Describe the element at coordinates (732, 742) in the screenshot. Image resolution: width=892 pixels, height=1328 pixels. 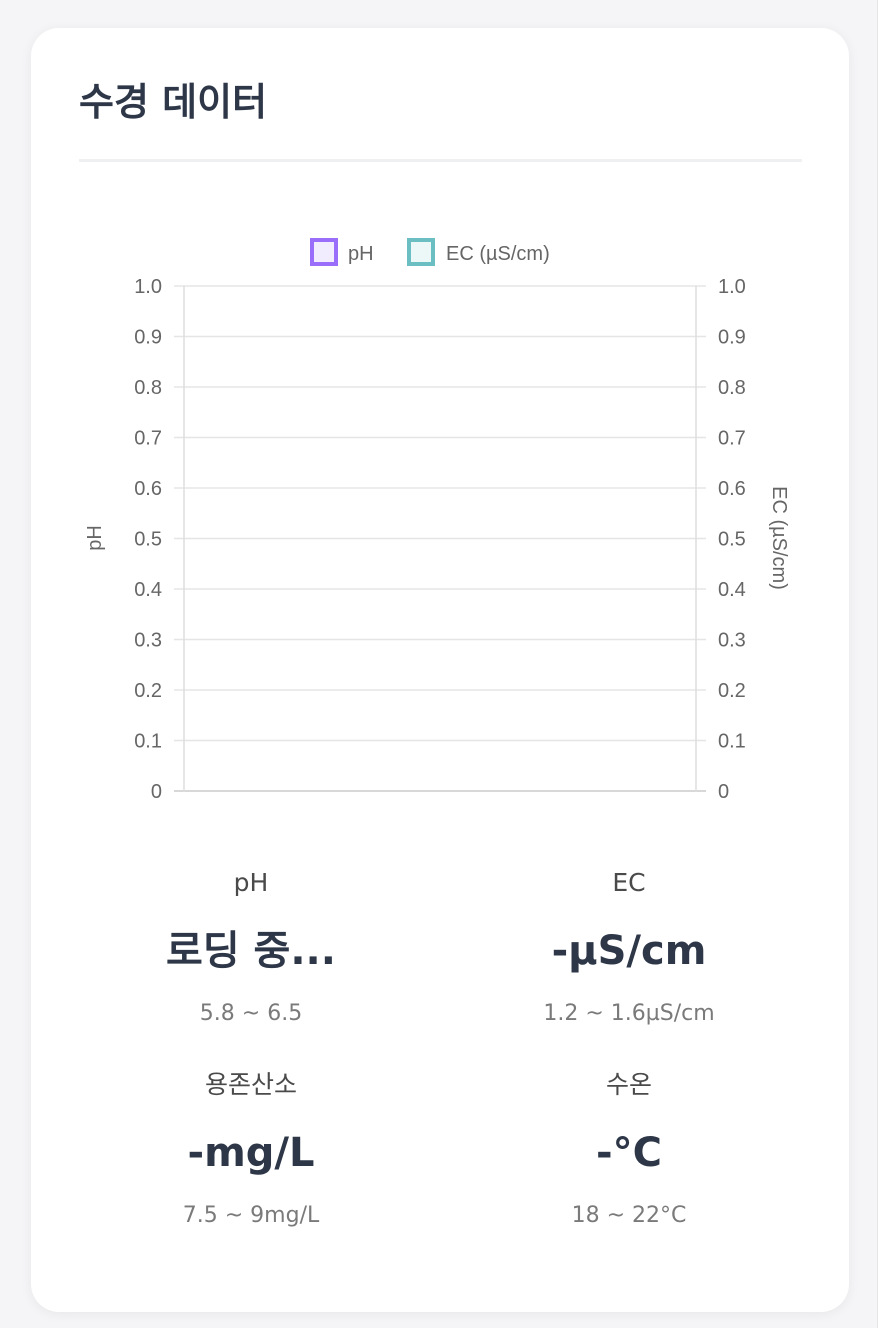
I see `right-tick-label: 0.1` at that location.